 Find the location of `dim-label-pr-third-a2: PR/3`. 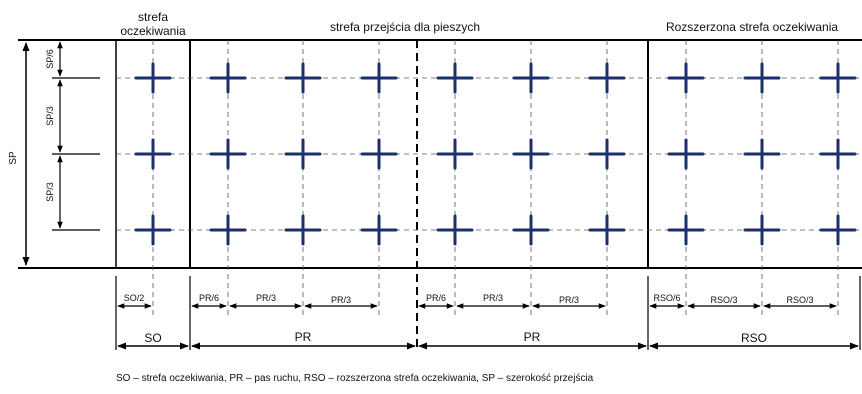

dim-label-pr-third-a2: PR/3 is located at coordinates (341, 300).